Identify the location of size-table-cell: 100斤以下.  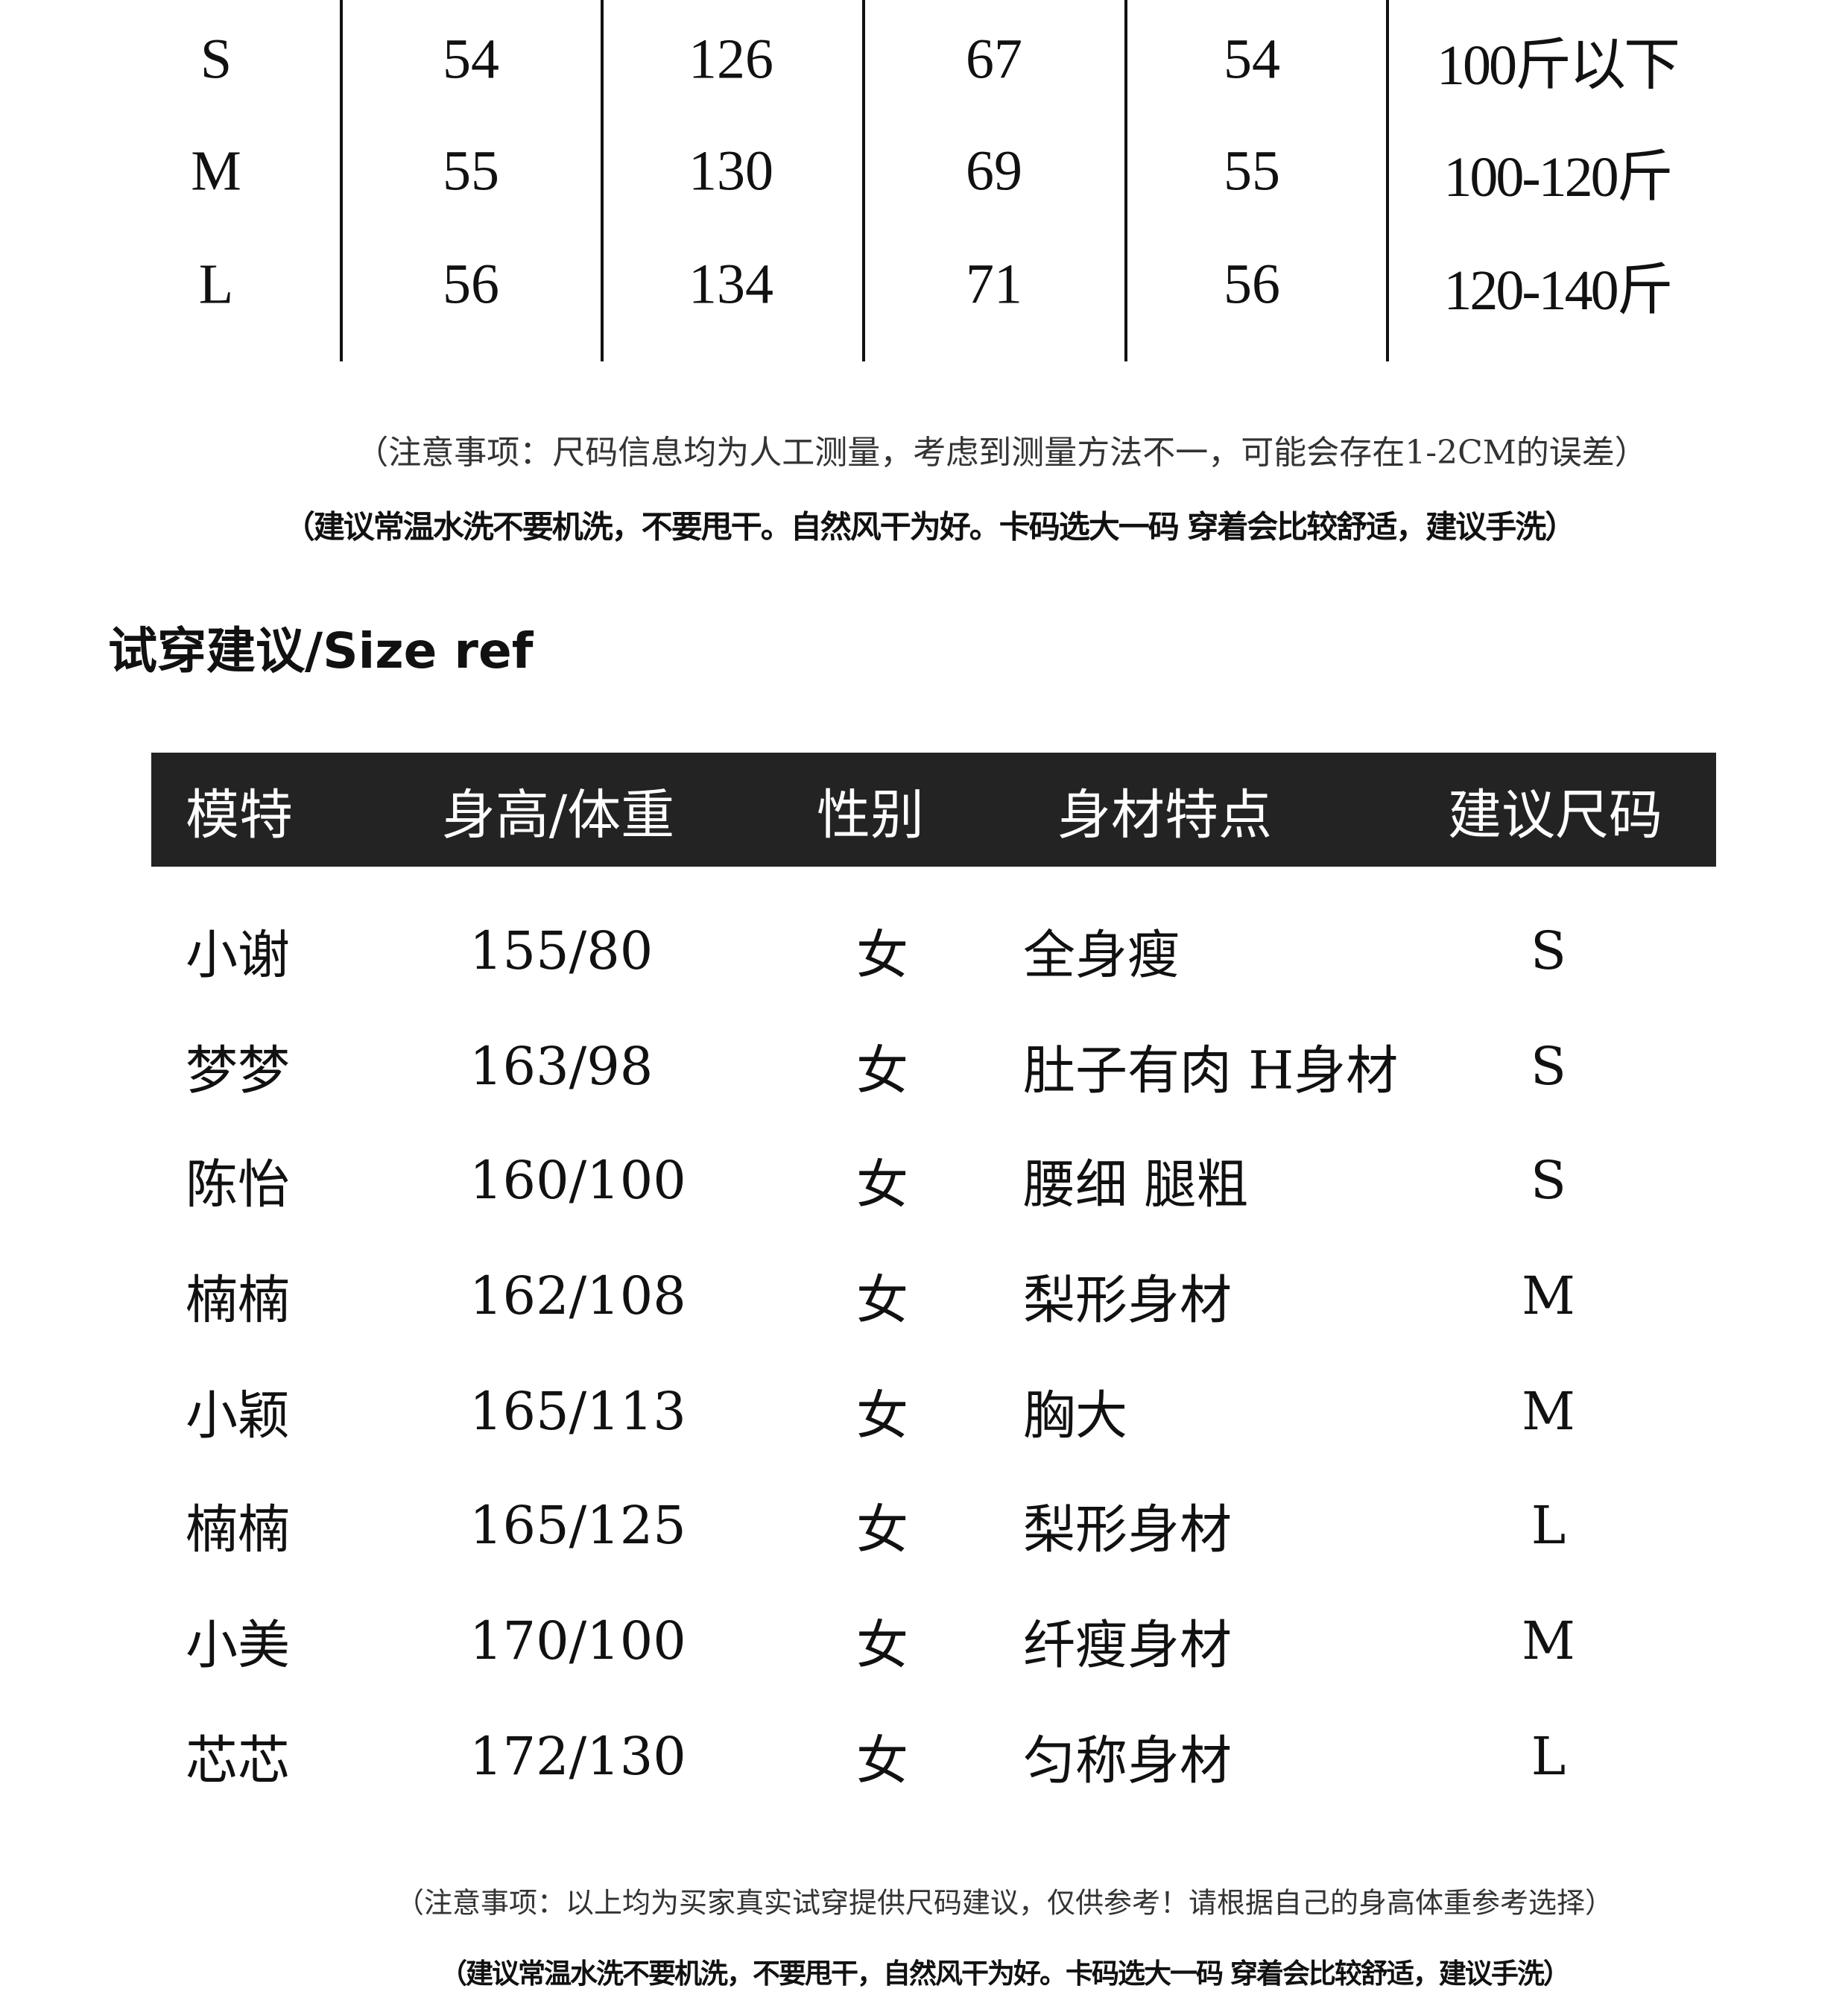
(1558, 66).